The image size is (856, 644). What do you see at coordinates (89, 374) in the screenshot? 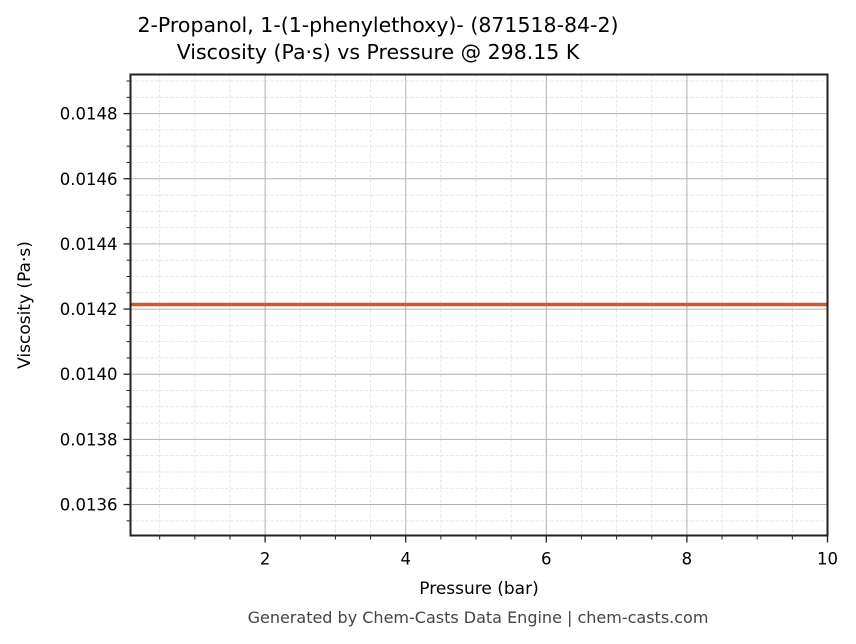
I see `y-tick-label: 0.0140` at bounding box center [89, 374].